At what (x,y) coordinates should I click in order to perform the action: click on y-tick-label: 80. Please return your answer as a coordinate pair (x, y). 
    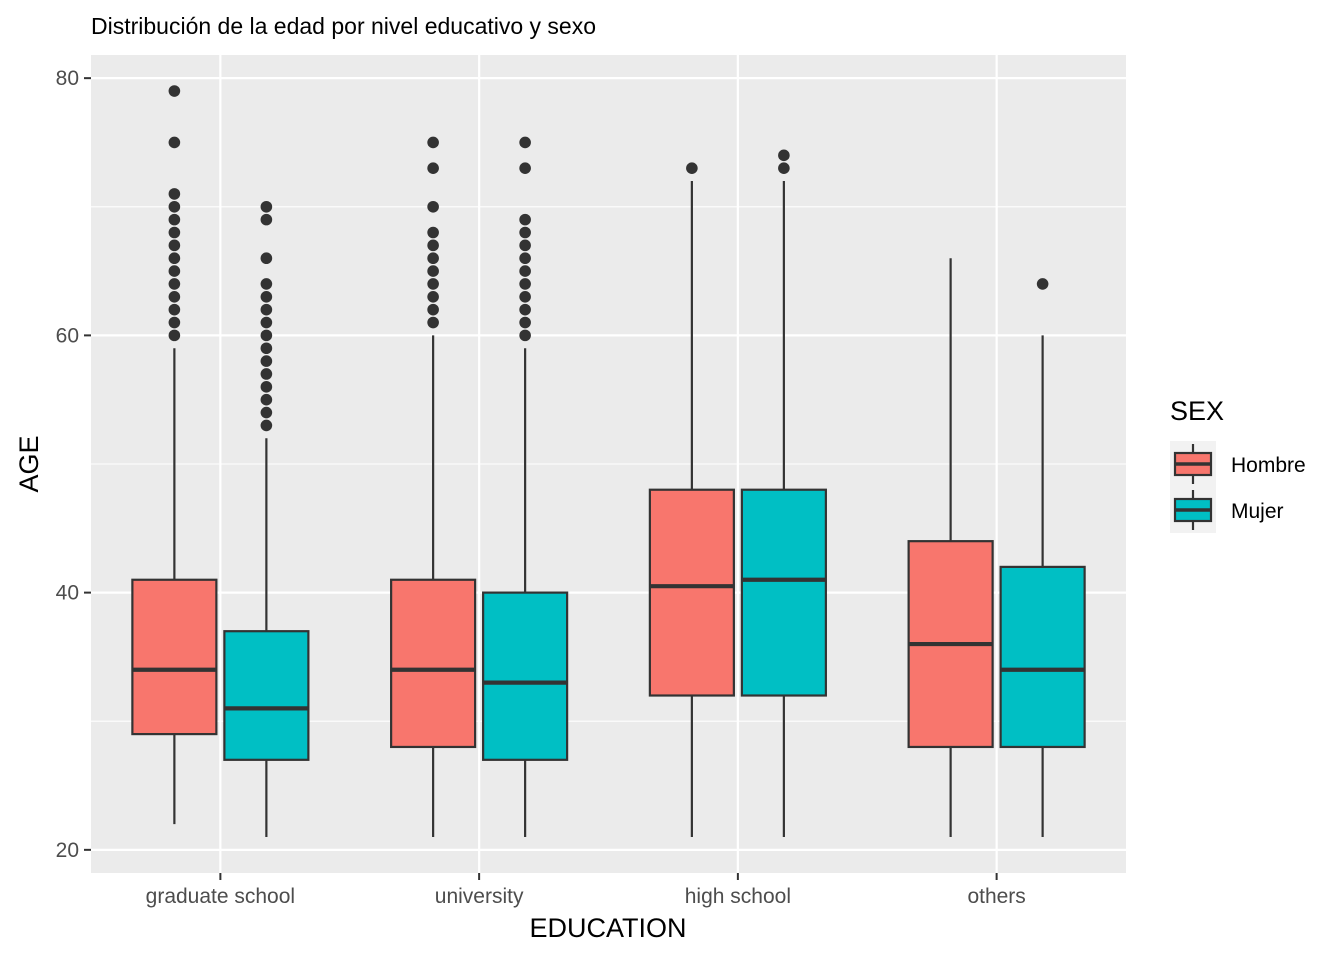
    Looking at the image, I should click on (67, 78).